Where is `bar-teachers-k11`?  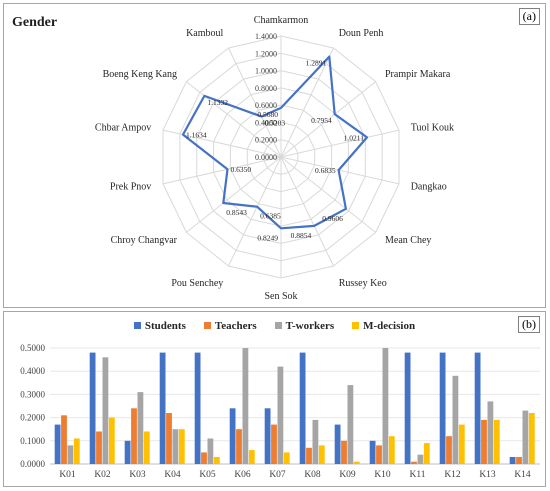
bar-teachers-k11 is located at coordinates (414, 462).